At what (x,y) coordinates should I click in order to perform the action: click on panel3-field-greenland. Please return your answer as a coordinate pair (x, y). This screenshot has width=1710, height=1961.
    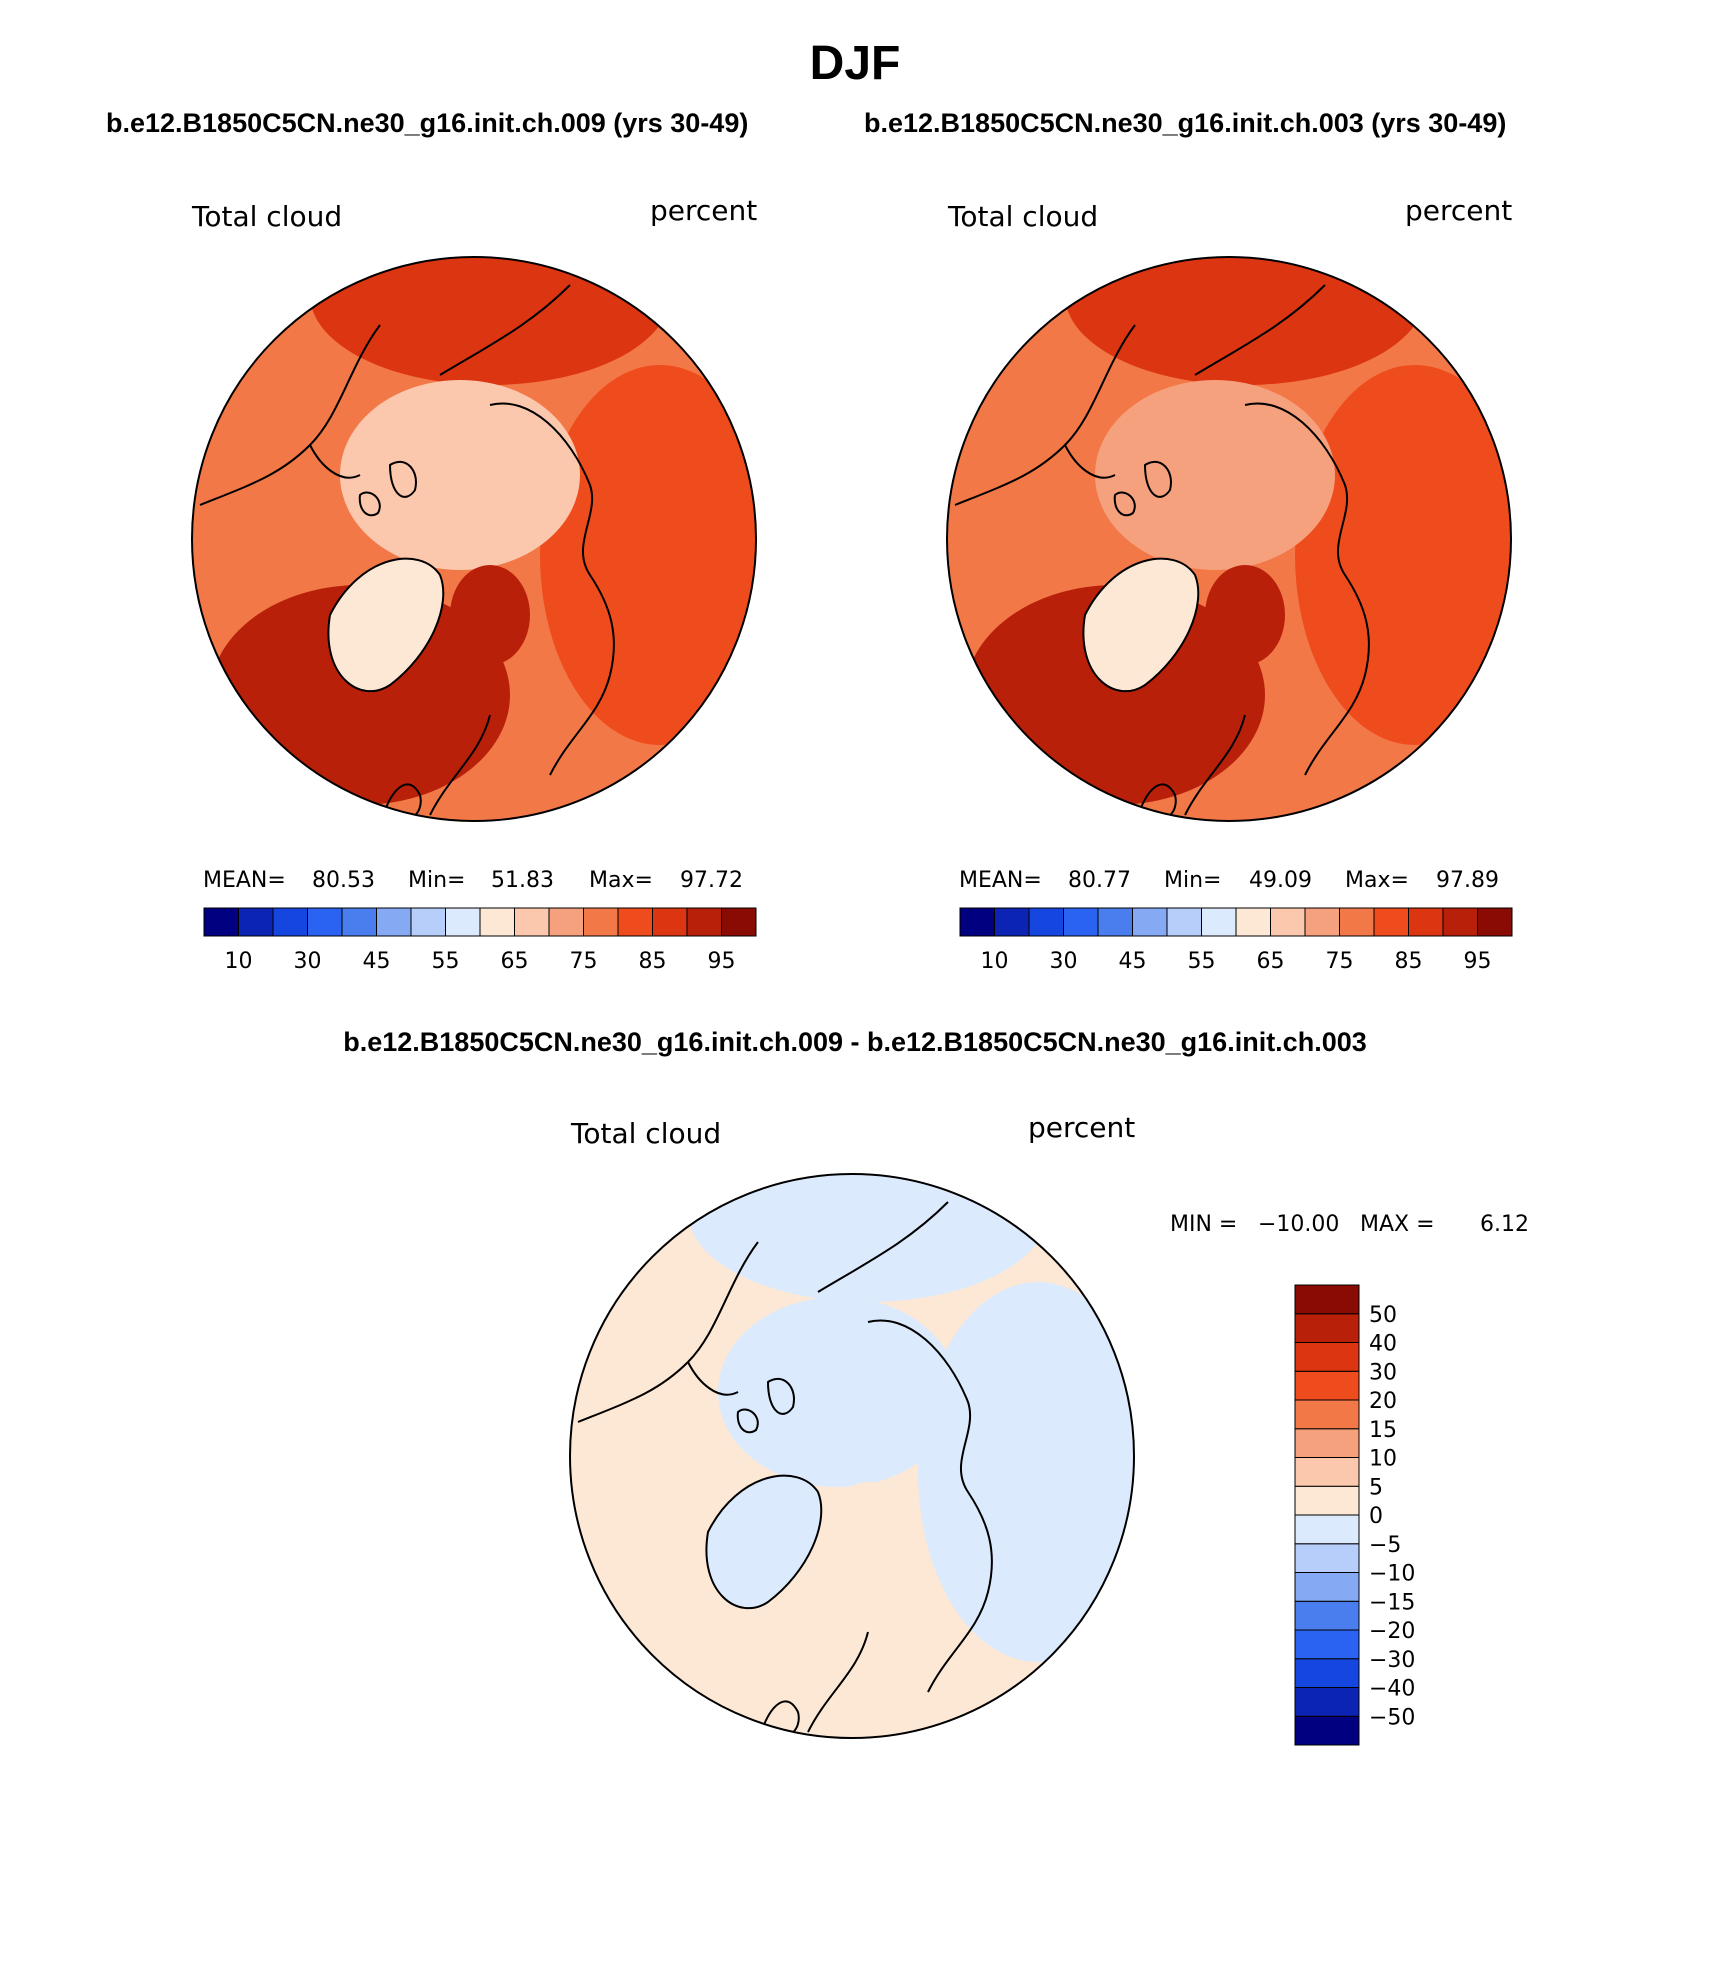
    Looking at the image, I should click on (764, 1542).